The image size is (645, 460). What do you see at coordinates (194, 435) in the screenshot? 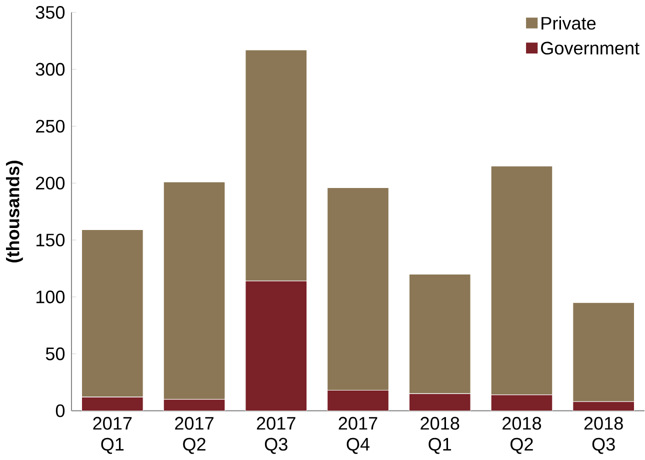
I see `x-tick-label: 2017 Q2` at bounding box center [194, 435].